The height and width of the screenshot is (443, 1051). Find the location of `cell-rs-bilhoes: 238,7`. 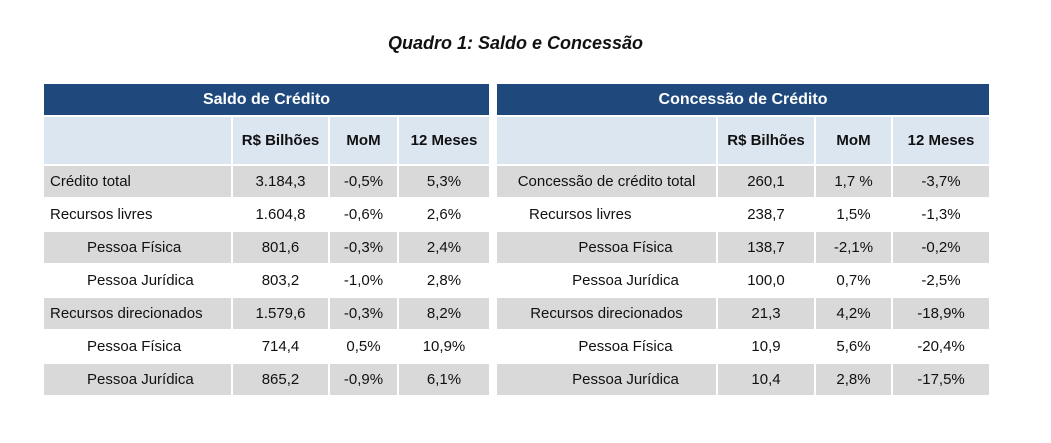

cell-rs-bilhoes: 238,7 is located at coordinates (766, 214).